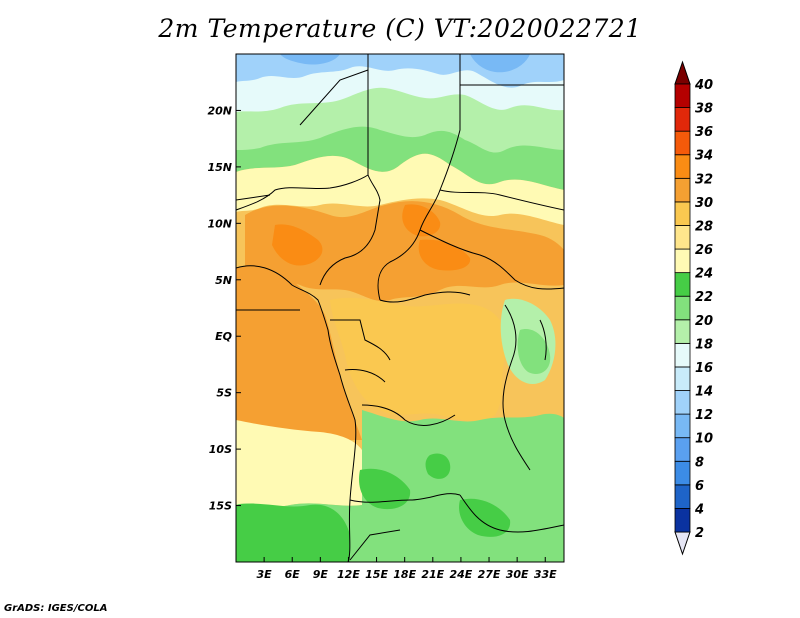  I want to click on lon-tick-label: 21E, so click(432, 574).